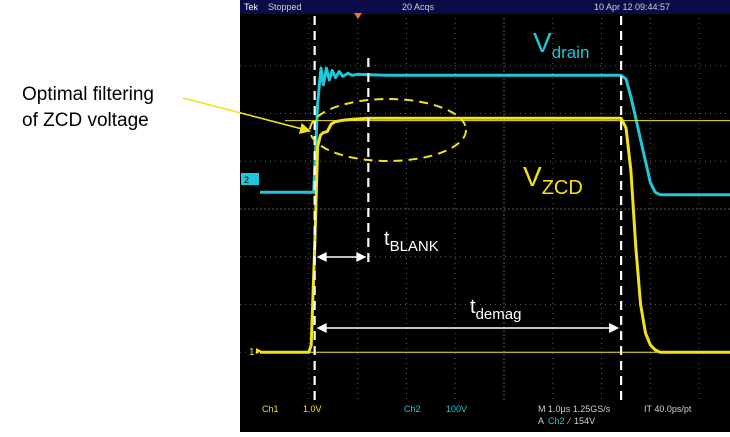 This screenshot has height=437, width=730. What do you see at coordinates (553, 180) in the screenshot?
I see `vzcd-label: VZCD` at bounding box center [553, 180].